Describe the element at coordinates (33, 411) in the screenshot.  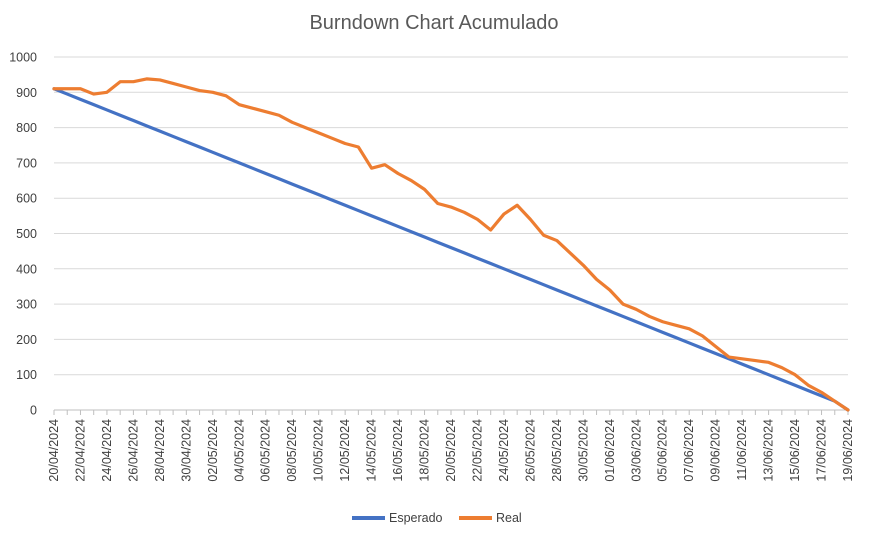
I see `y-tick-label: 0` at that location.